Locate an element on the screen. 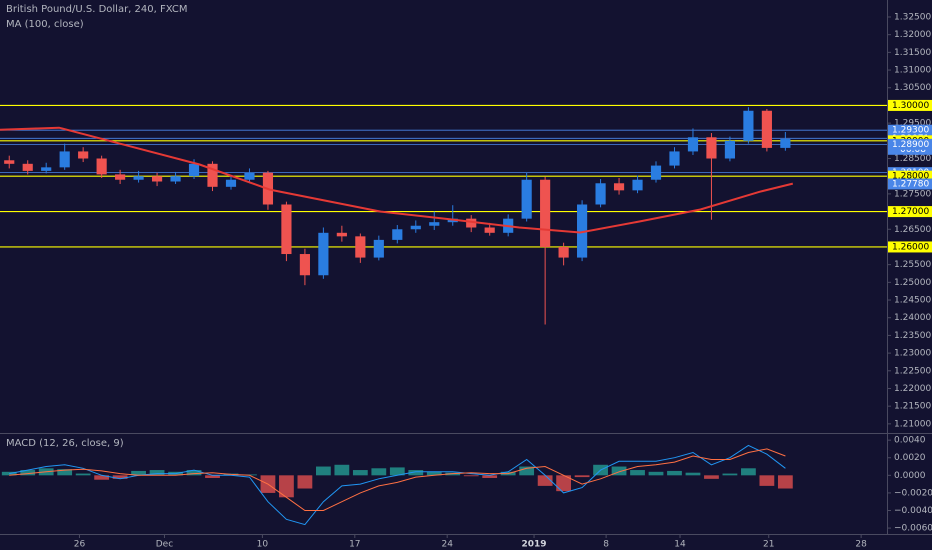 Image resolution: width=932 pixels, height=550 pixels. y-tick-label: 0.0020 is located at coordinates (910, 458).